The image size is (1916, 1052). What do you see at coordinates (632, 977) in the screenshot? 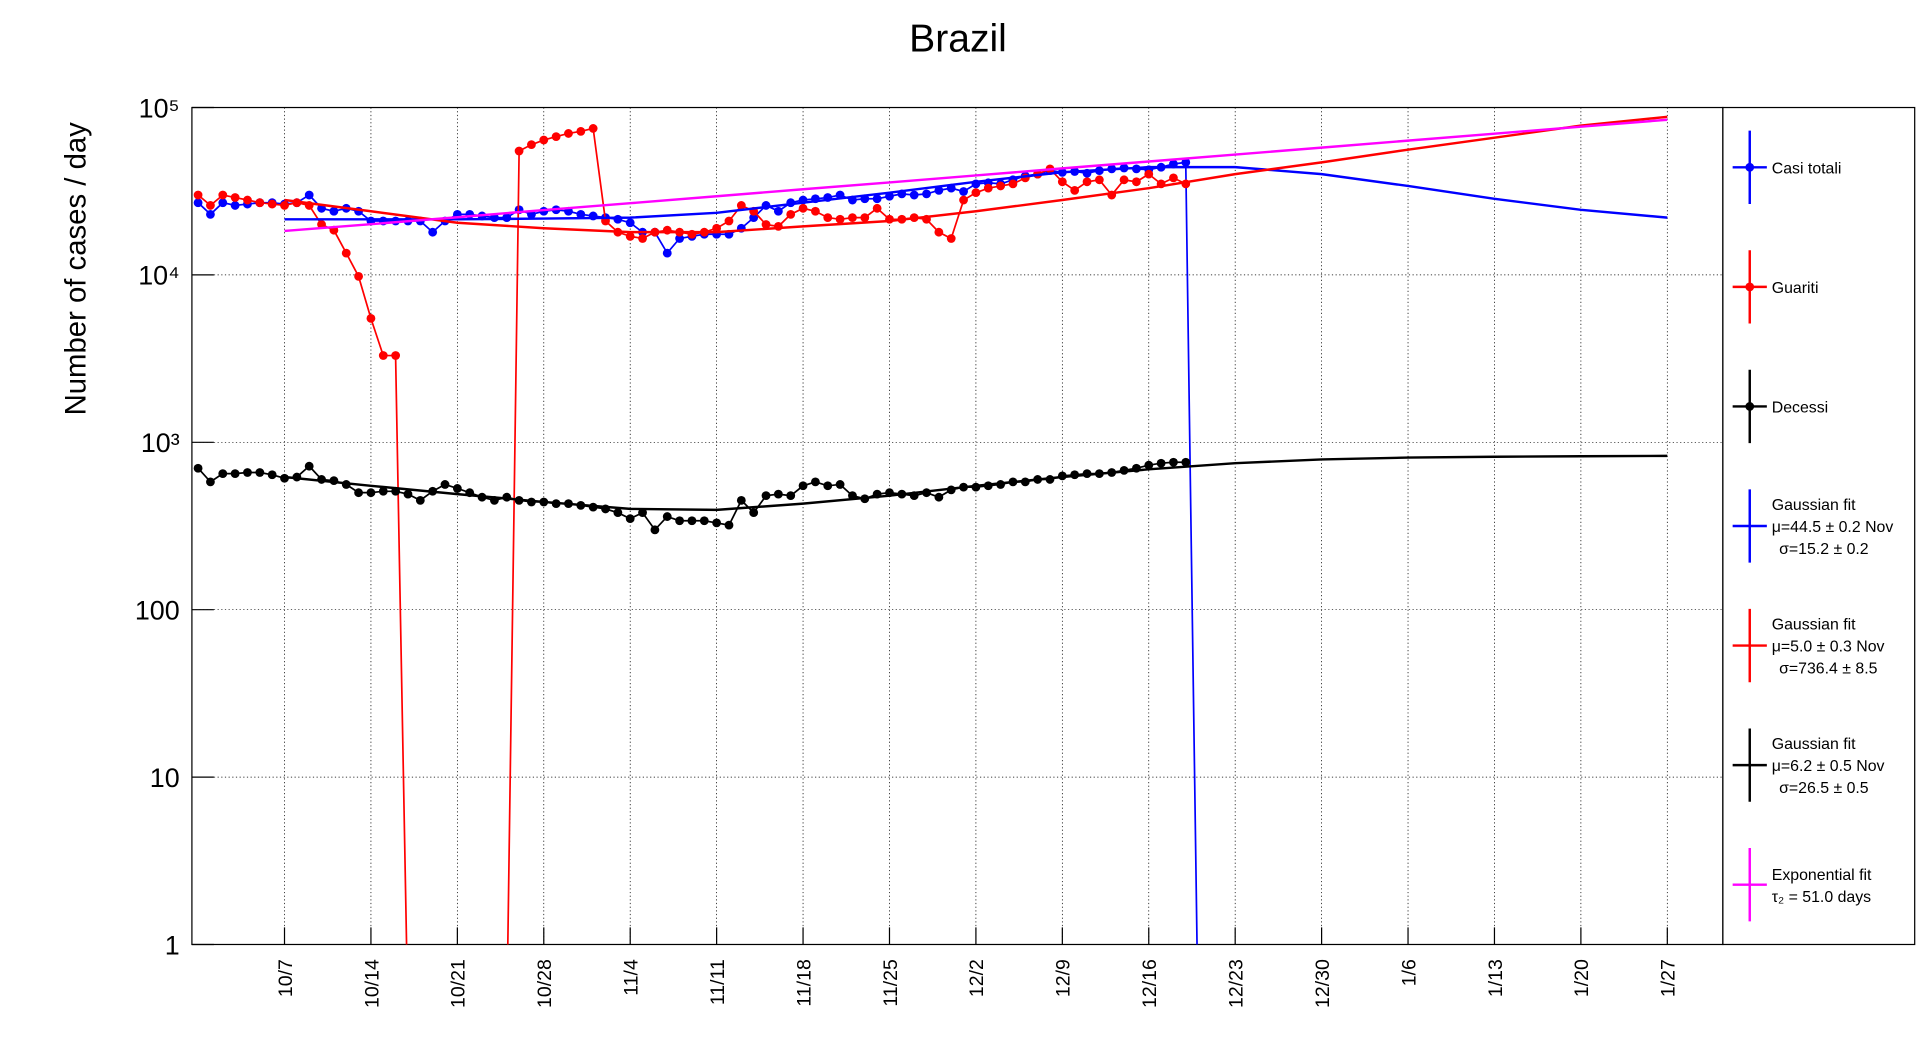
I see `x-tick-label: 11/4` at bounding box center [632, 977].